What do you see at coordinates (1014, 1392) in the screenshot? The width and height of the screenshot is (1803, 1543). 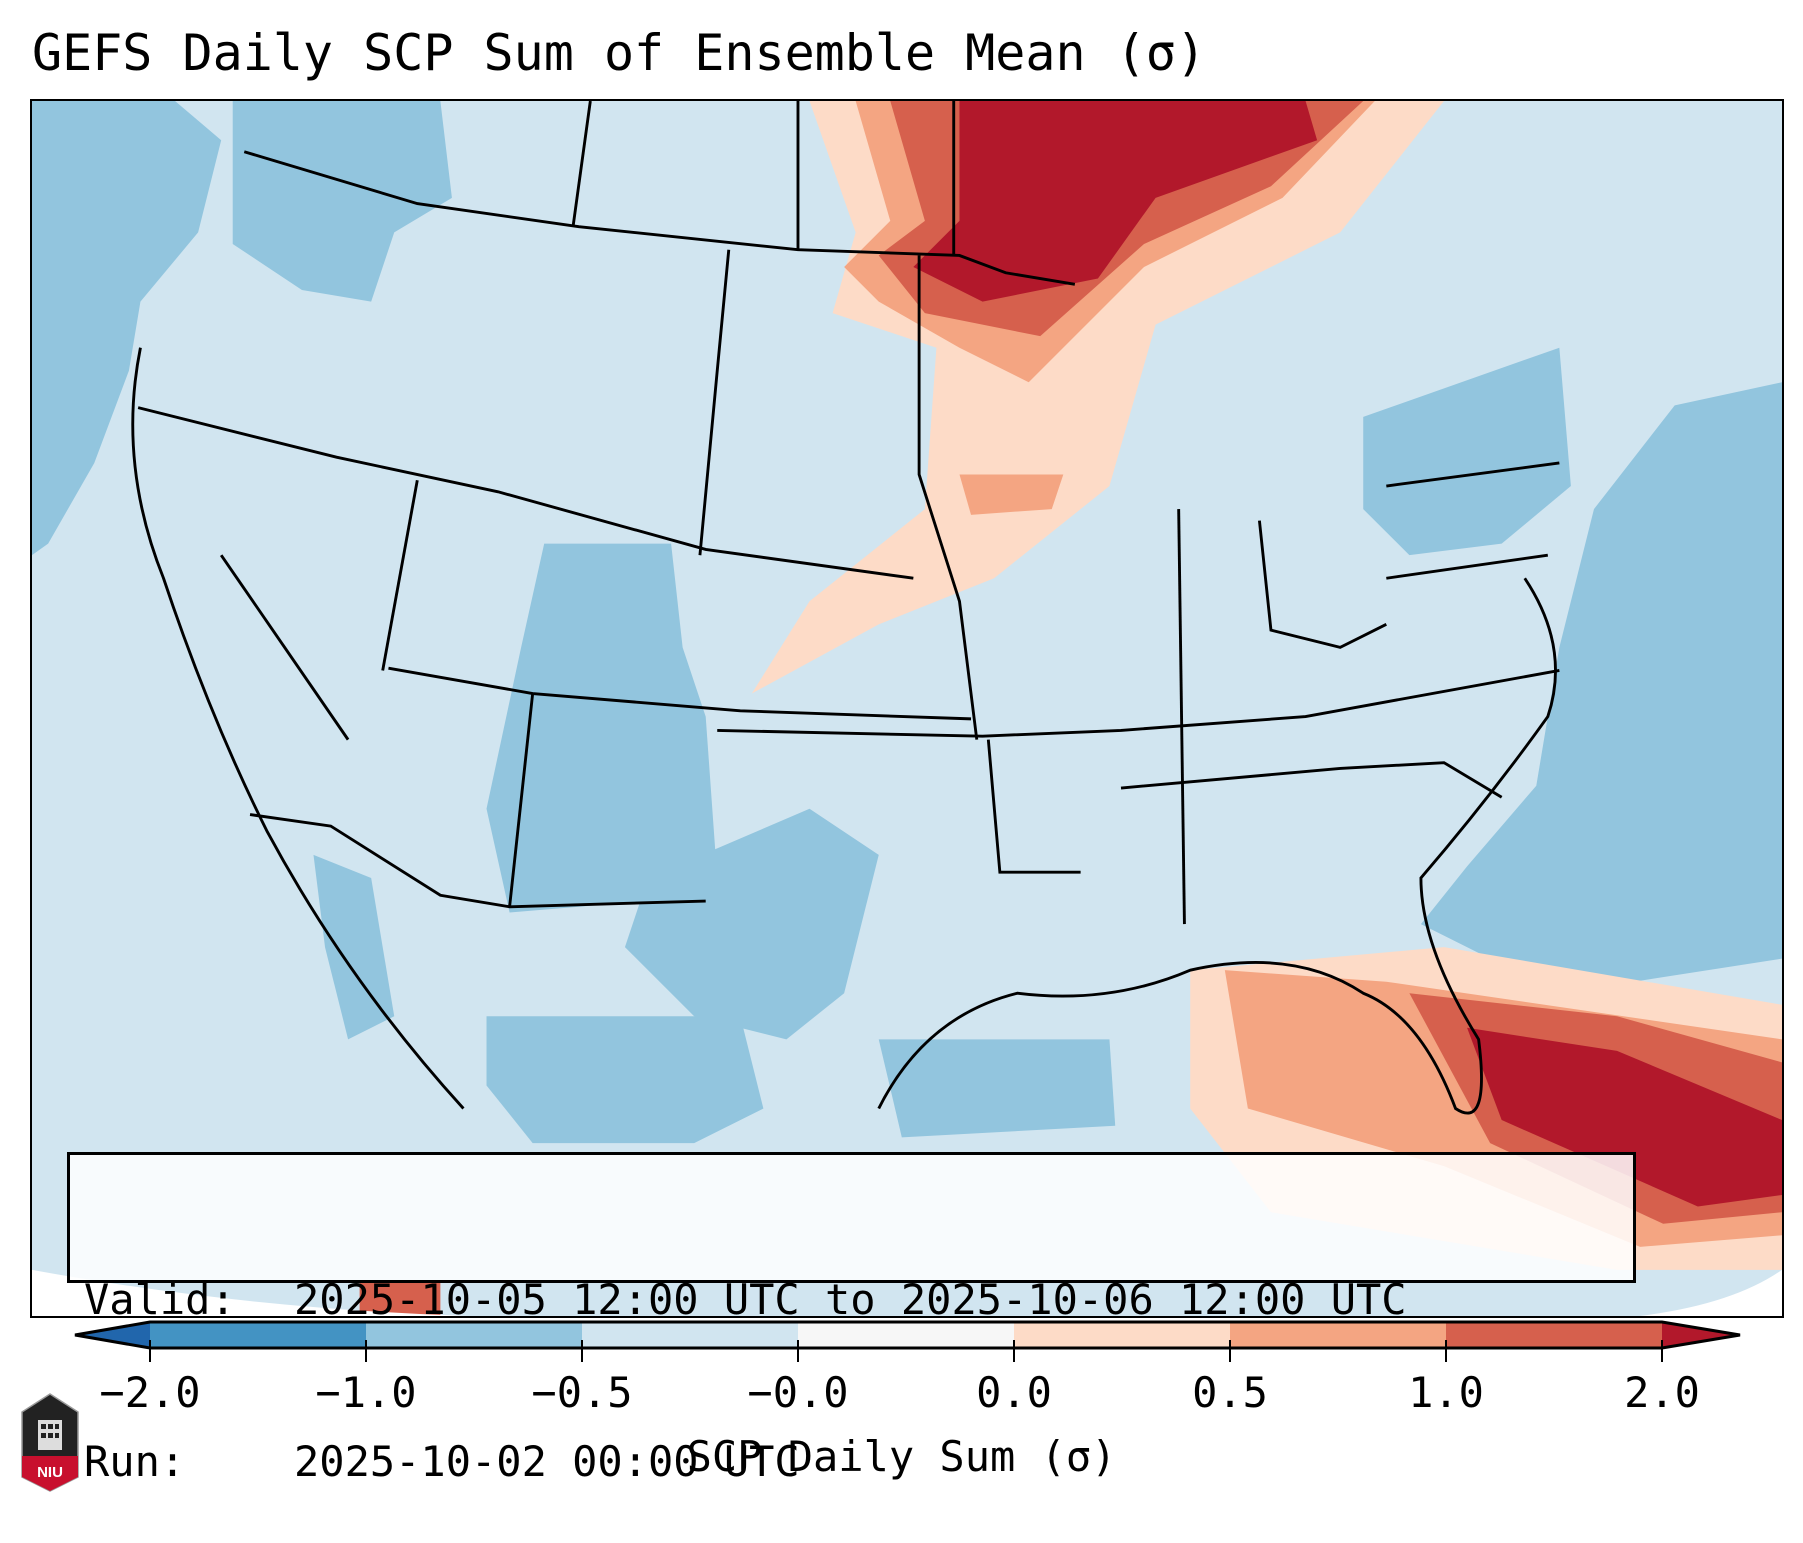 I see `colorbar-tick-label: 0.0` at bounding box center [1014, 1392].